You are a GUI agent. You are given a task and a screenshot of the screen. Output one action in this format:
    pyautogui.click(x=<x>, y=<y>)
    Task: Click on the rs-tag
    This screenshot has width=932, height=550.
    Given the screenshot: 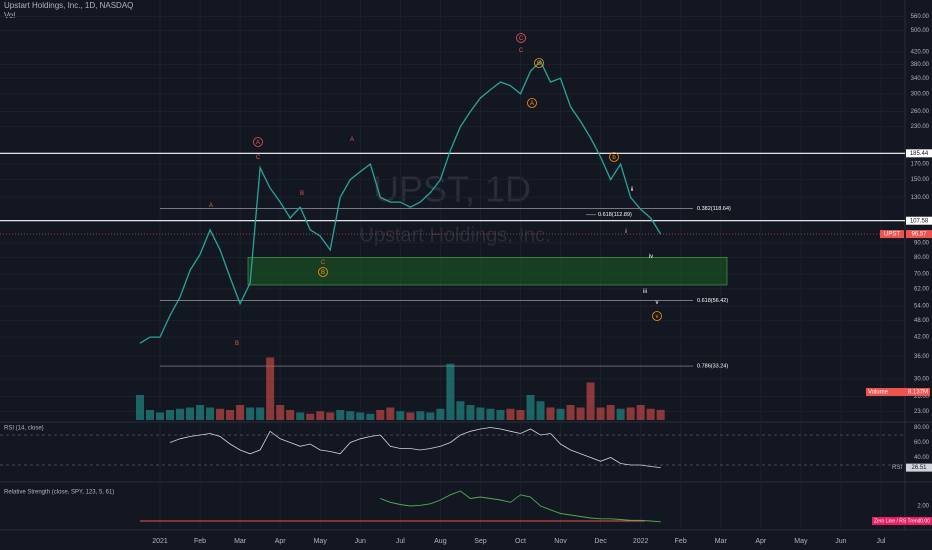 What is the action you would take?
    pyautogui.click(x=902, y=521)
    